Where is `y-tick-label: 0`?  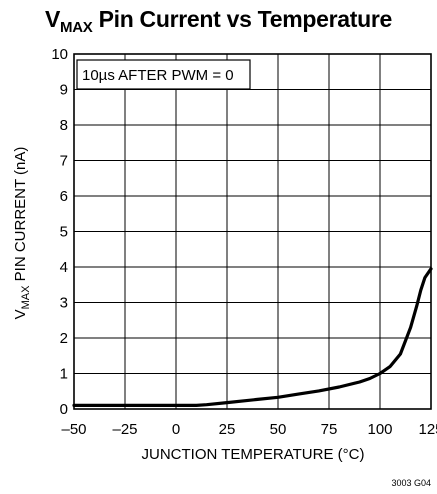
y-tick-label: 0 is located at coordinates (64, 409).